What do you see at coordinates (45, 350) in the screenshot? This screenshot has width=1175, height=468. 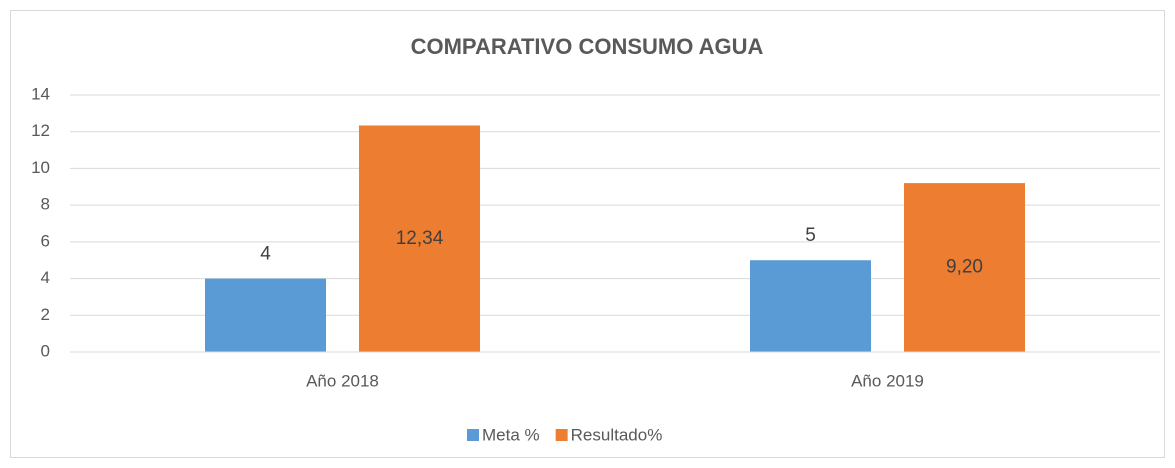 I see `y-tick-label: 0` at bounding box center [45, 350].